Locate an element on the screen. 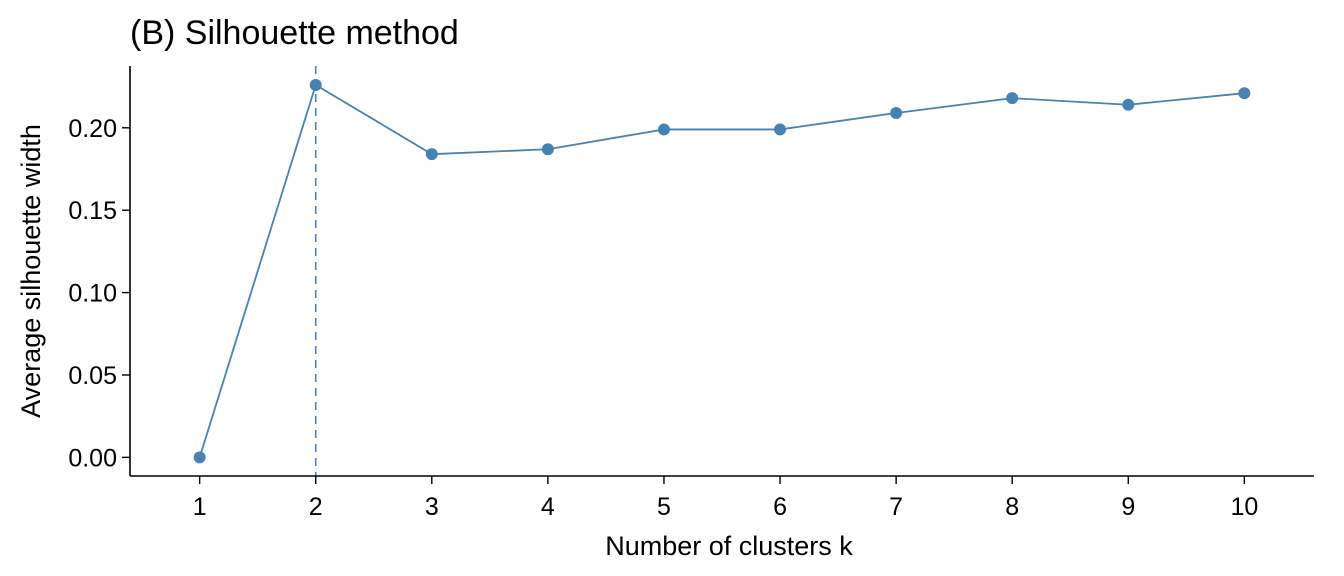  data-point-k5 is located at coordinates (663, 129).